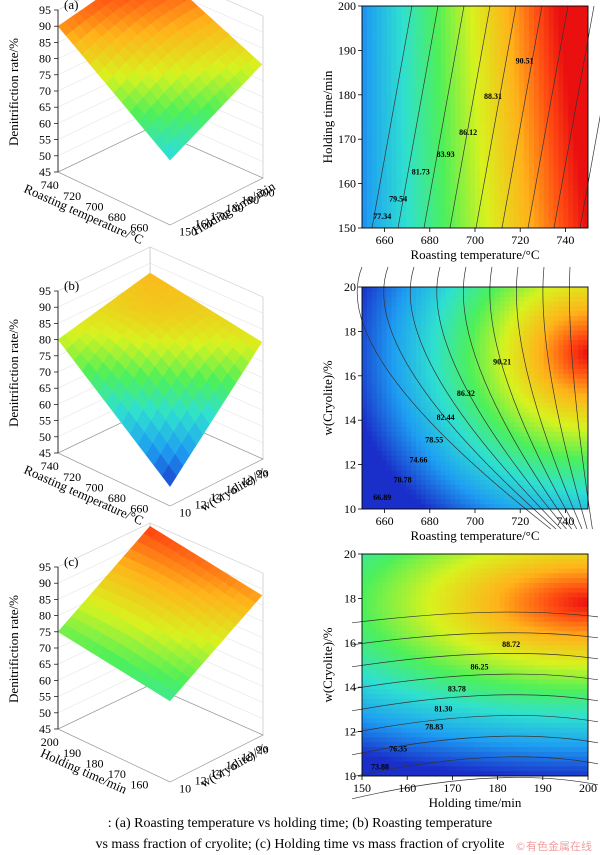 This screenshot has width=600, height=855. What do you see at coordinates (45, 599) in the screenshot?
I see `z-tick-label: 85` at bounding box center [45, 599].